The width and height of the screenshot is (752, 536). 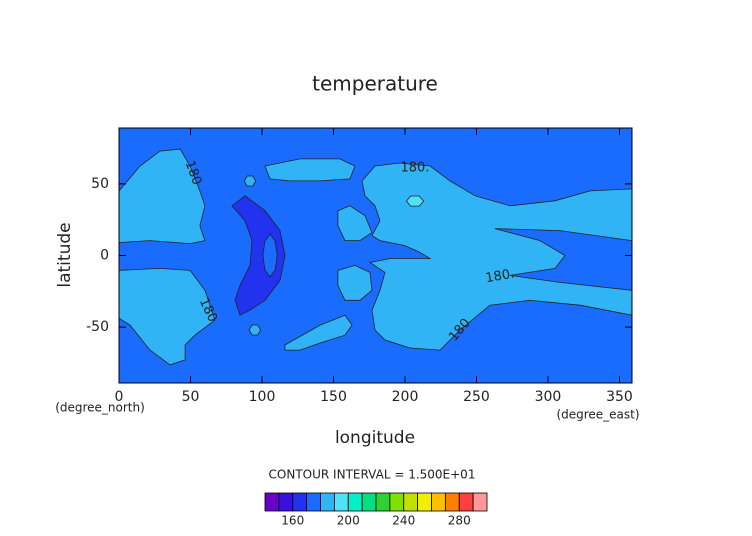 What do you see at coordinates (348, 521) in the screenshot?
I see `colorbar-tick-label: 200` at bounding box center [348, 521].